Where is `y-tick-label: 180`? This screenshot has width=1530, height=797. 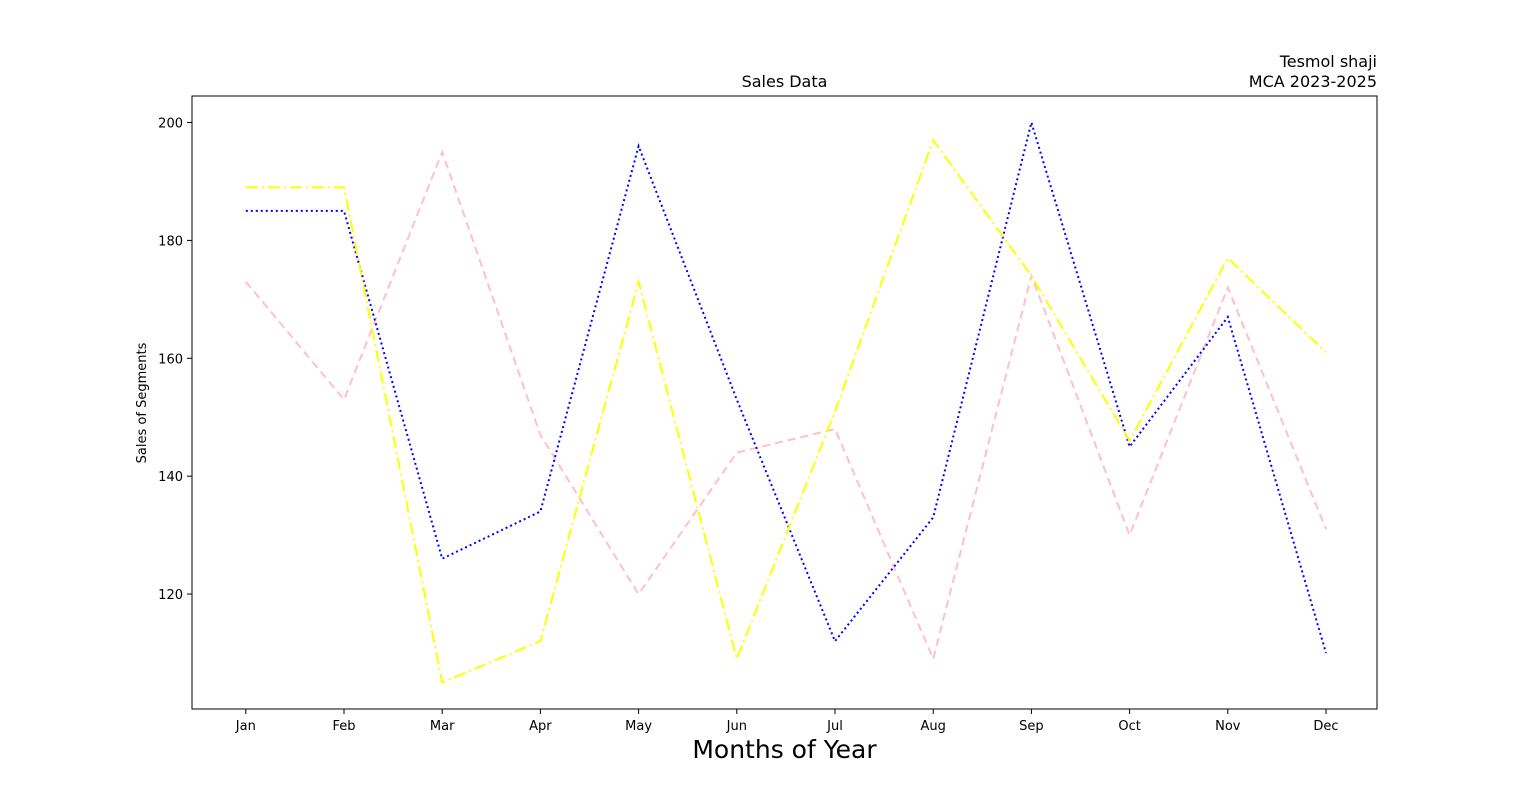
y-tick-label: 180 is located at coordinates (170, 241).